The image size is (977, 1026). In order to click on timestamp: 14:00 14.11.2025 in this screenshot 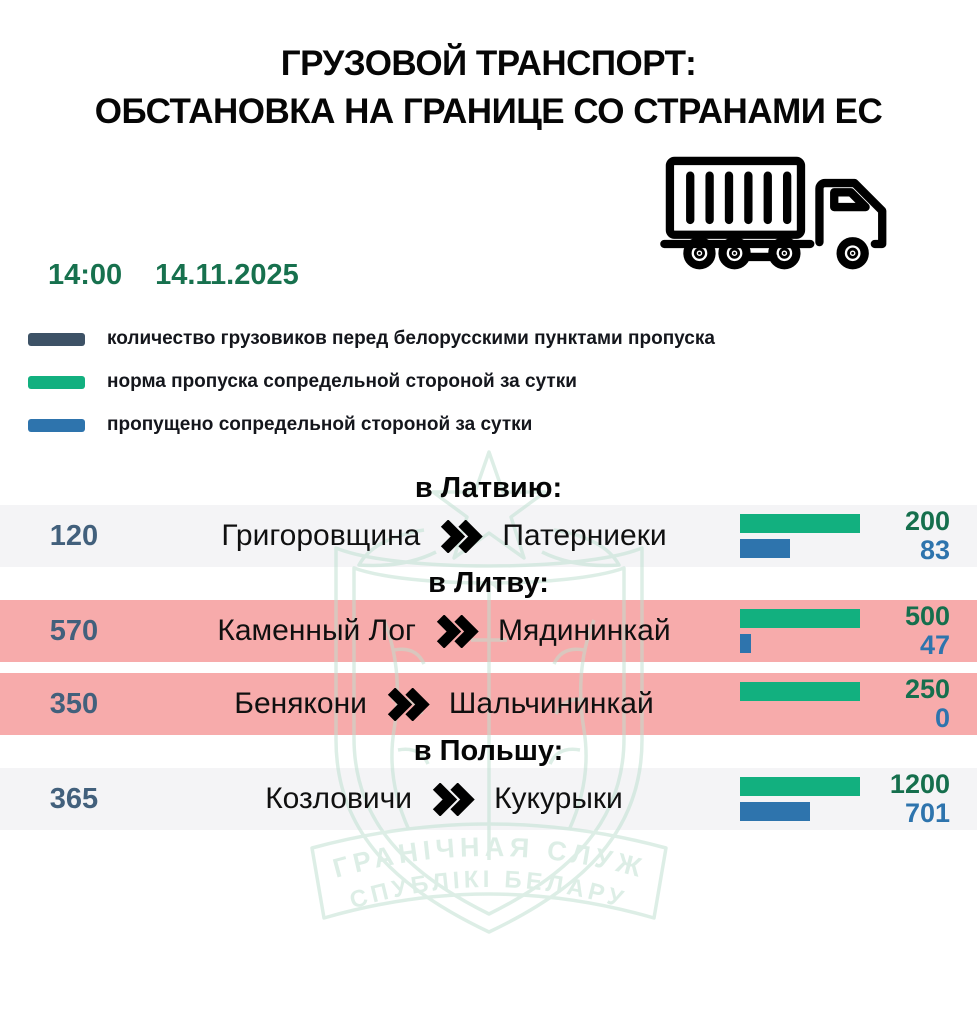, I will do `click(173, 275)`.